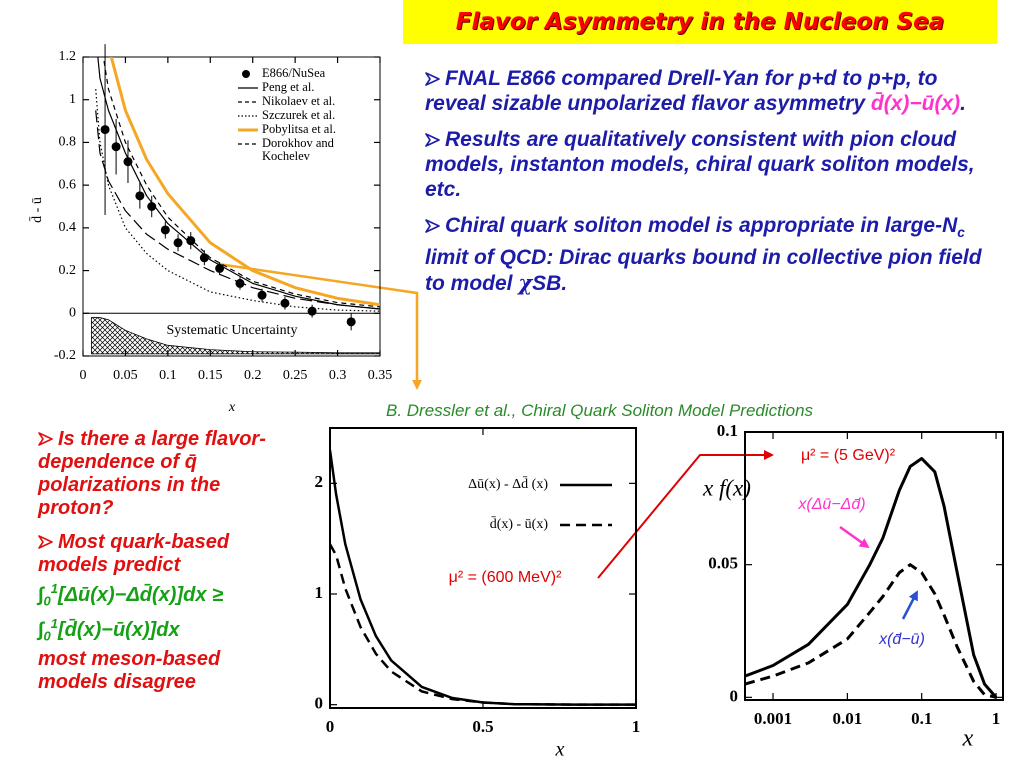 The image size is (1024, 768). What do you see at coordinates (996, 718) in the screenshot?
I see `x-tick-label: 1` at bounding box center [996, 718].